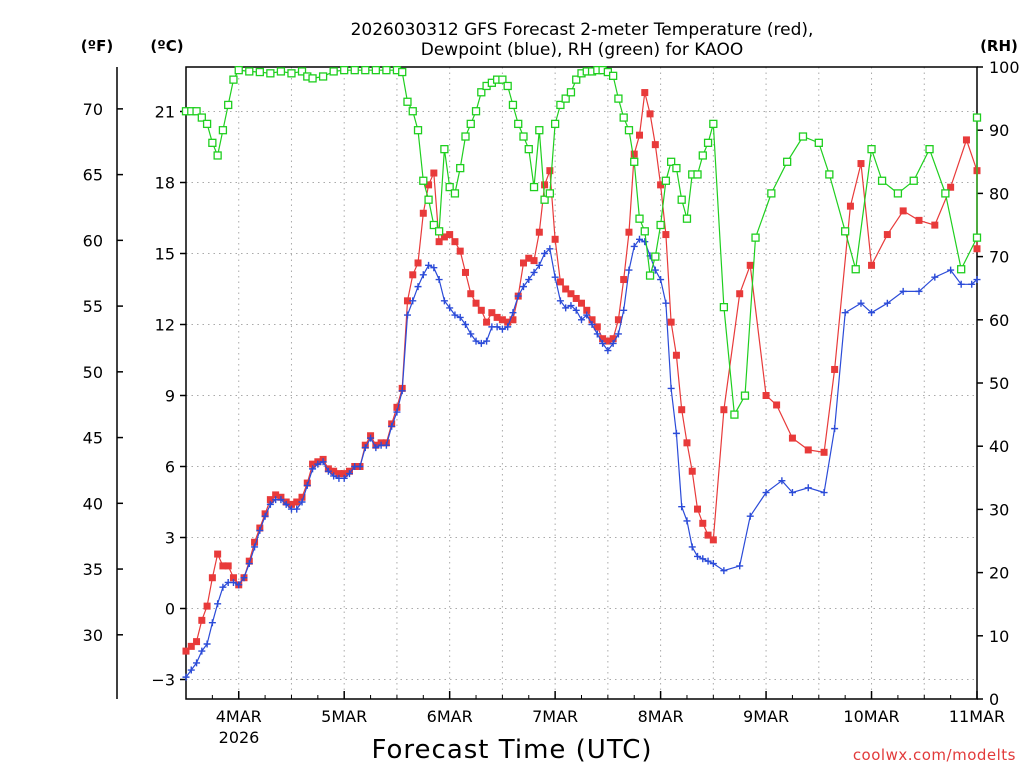 This screenshot has height=768, width=1024. Describe the element at coordinates (999, 383) in the screenshot. I see `rh-tick-label: 50` at that location.